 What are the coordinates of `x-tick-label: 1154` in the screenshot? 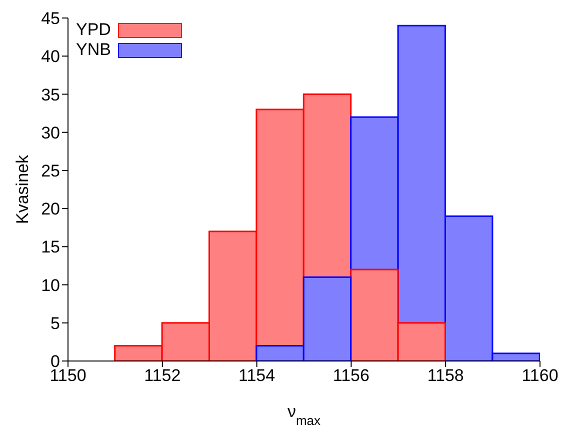 It's located at (257, 376).